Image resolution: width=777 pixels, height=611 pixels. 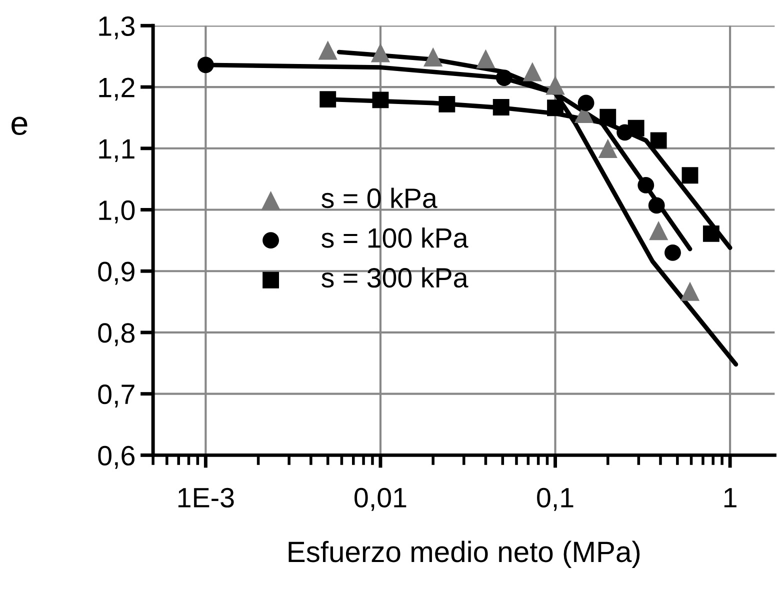 I want to click on x-tick-label: 1E-3, so click(x=206, y=498).